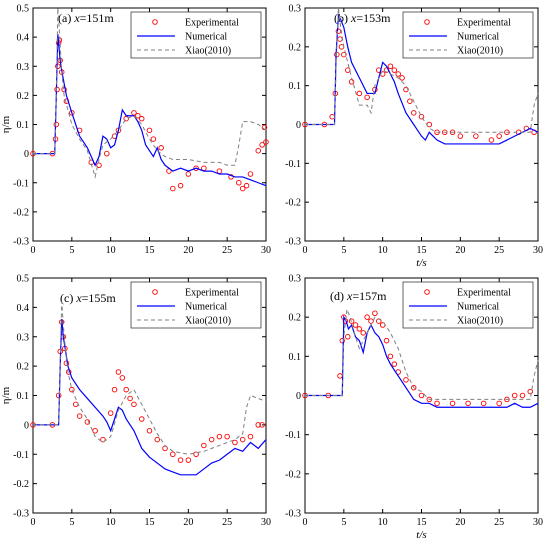 Image resolution: width=550 pixels, height=541 pixels. What do you see at coordinates (427, 292) in the screenshot?
I see `legend-marker` at bounding box center [427, 292].